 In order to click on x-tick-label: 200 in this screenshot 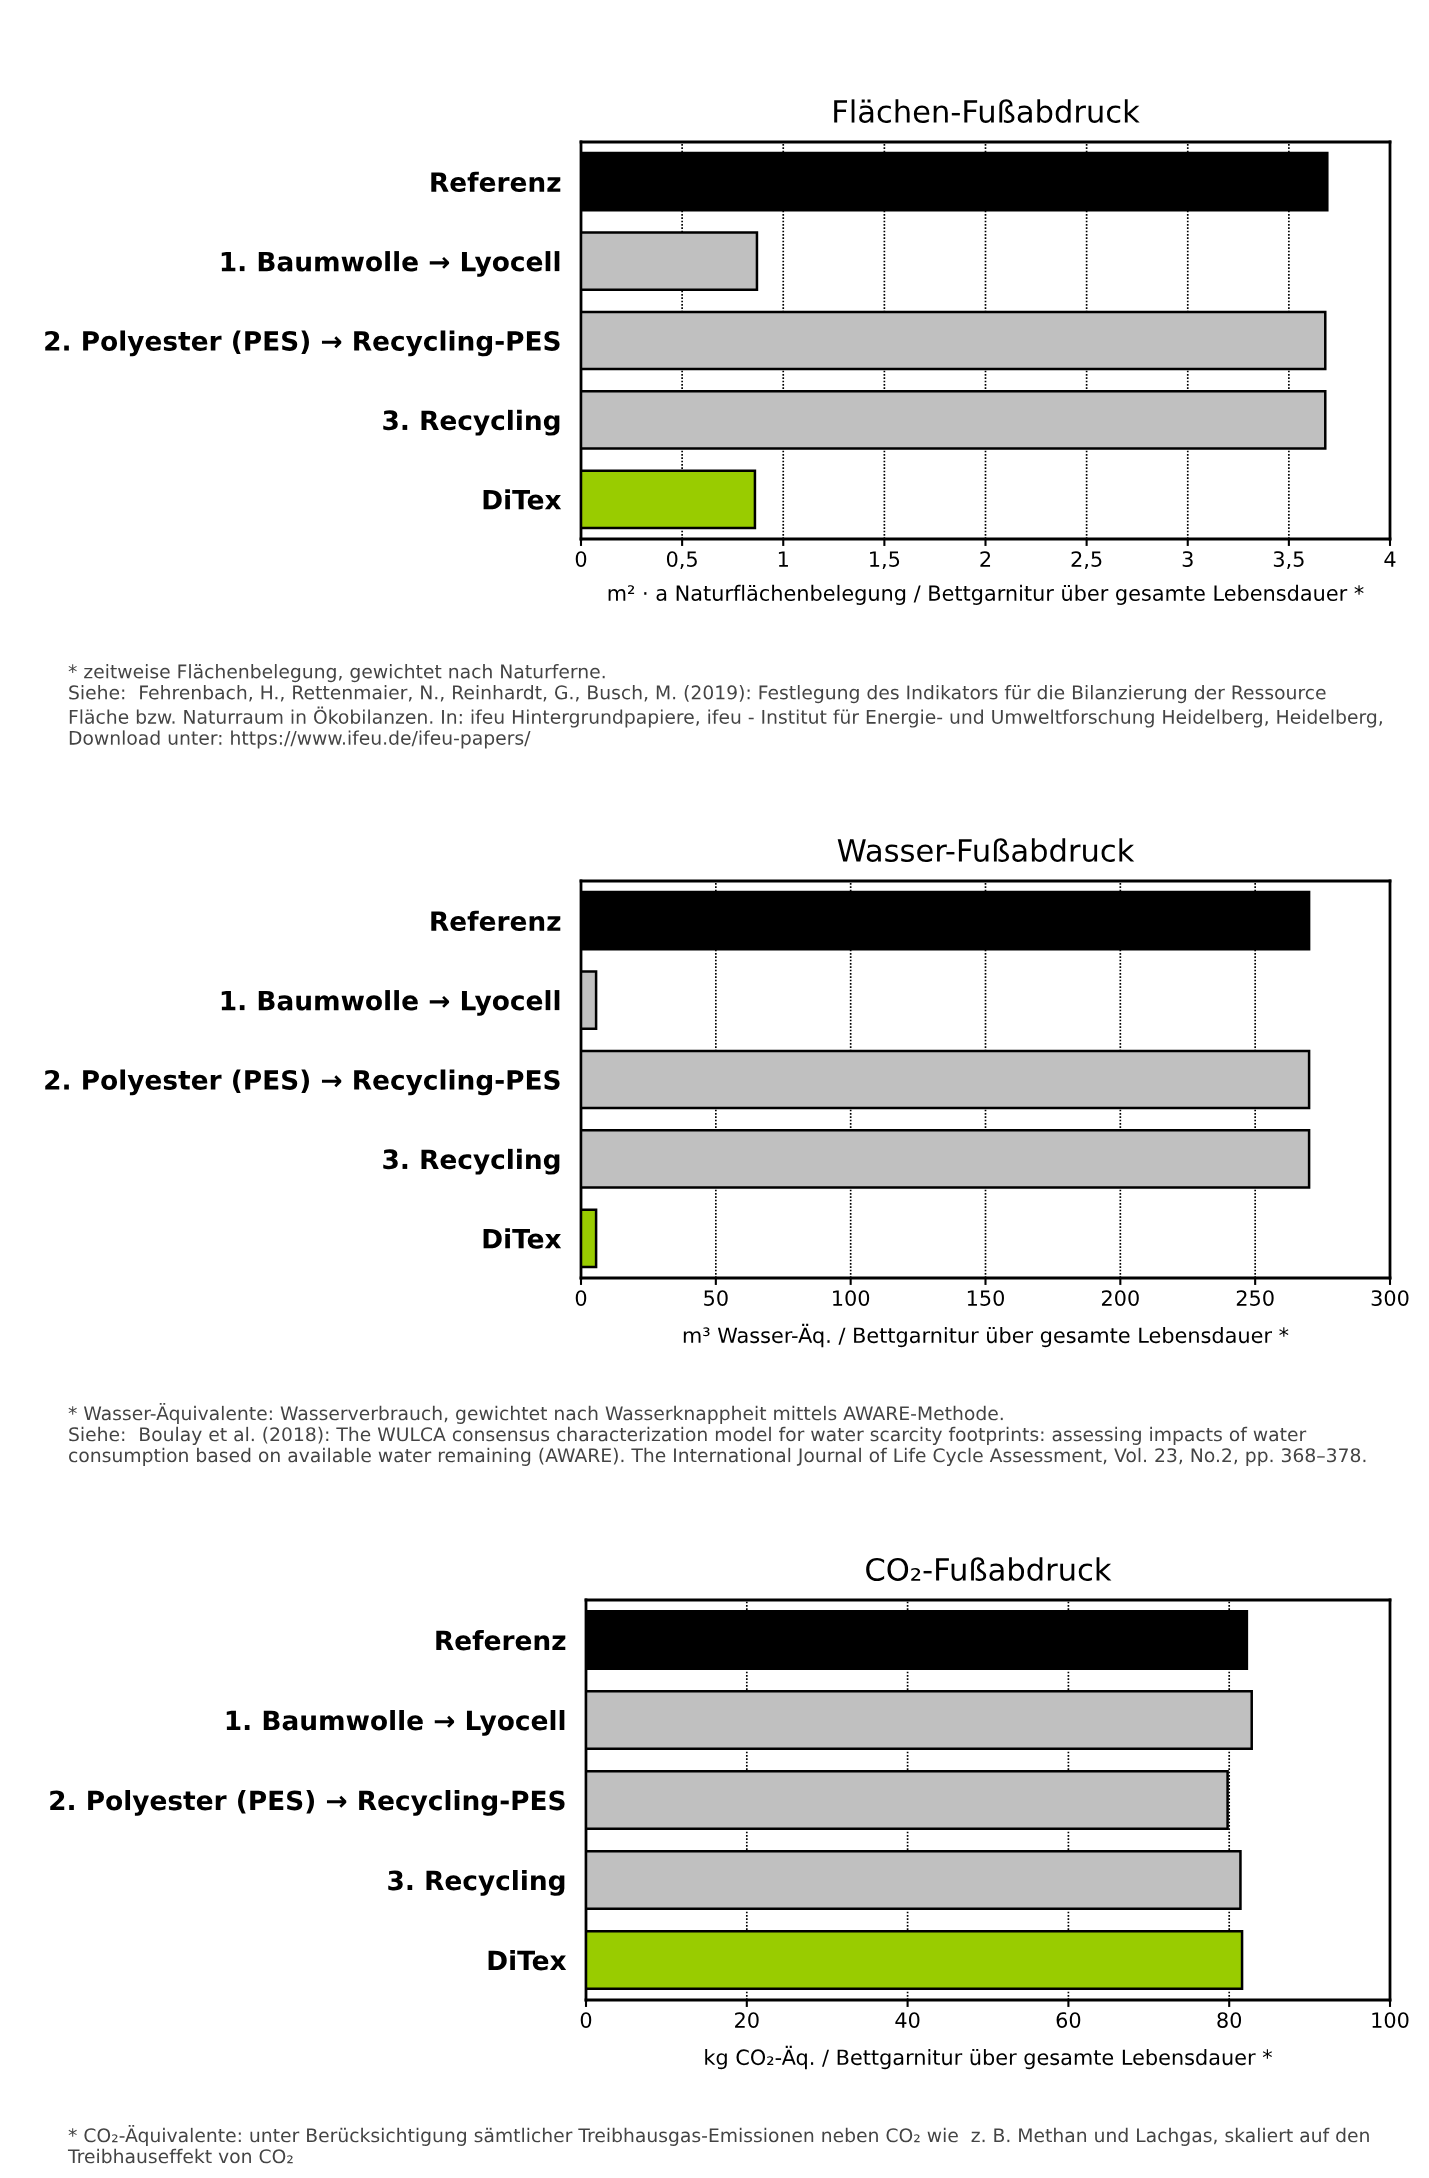, I will do `click(1120, 1298)`.